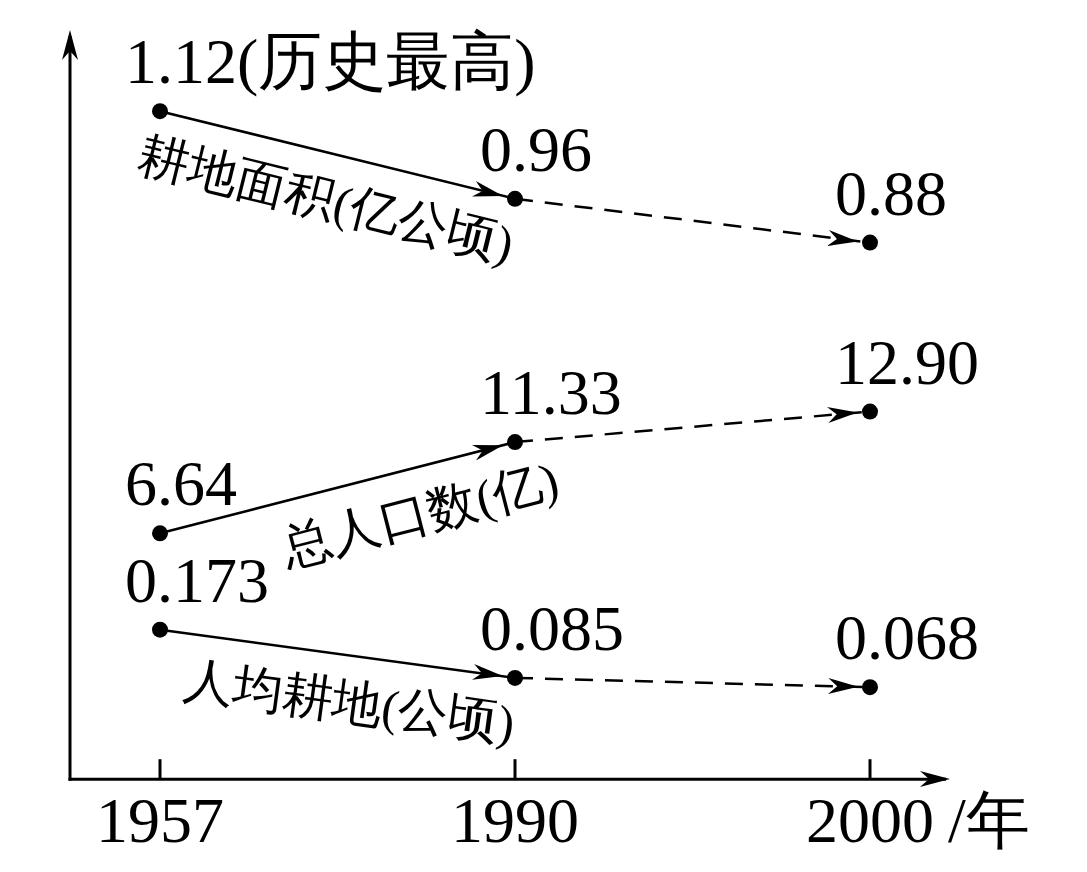 The height and width of the screenshot is (872, 1087). What do you see at coordinates (197, 580) in the screenshot?
I see `data-label: 0.173` at bounding box center [197, 580].